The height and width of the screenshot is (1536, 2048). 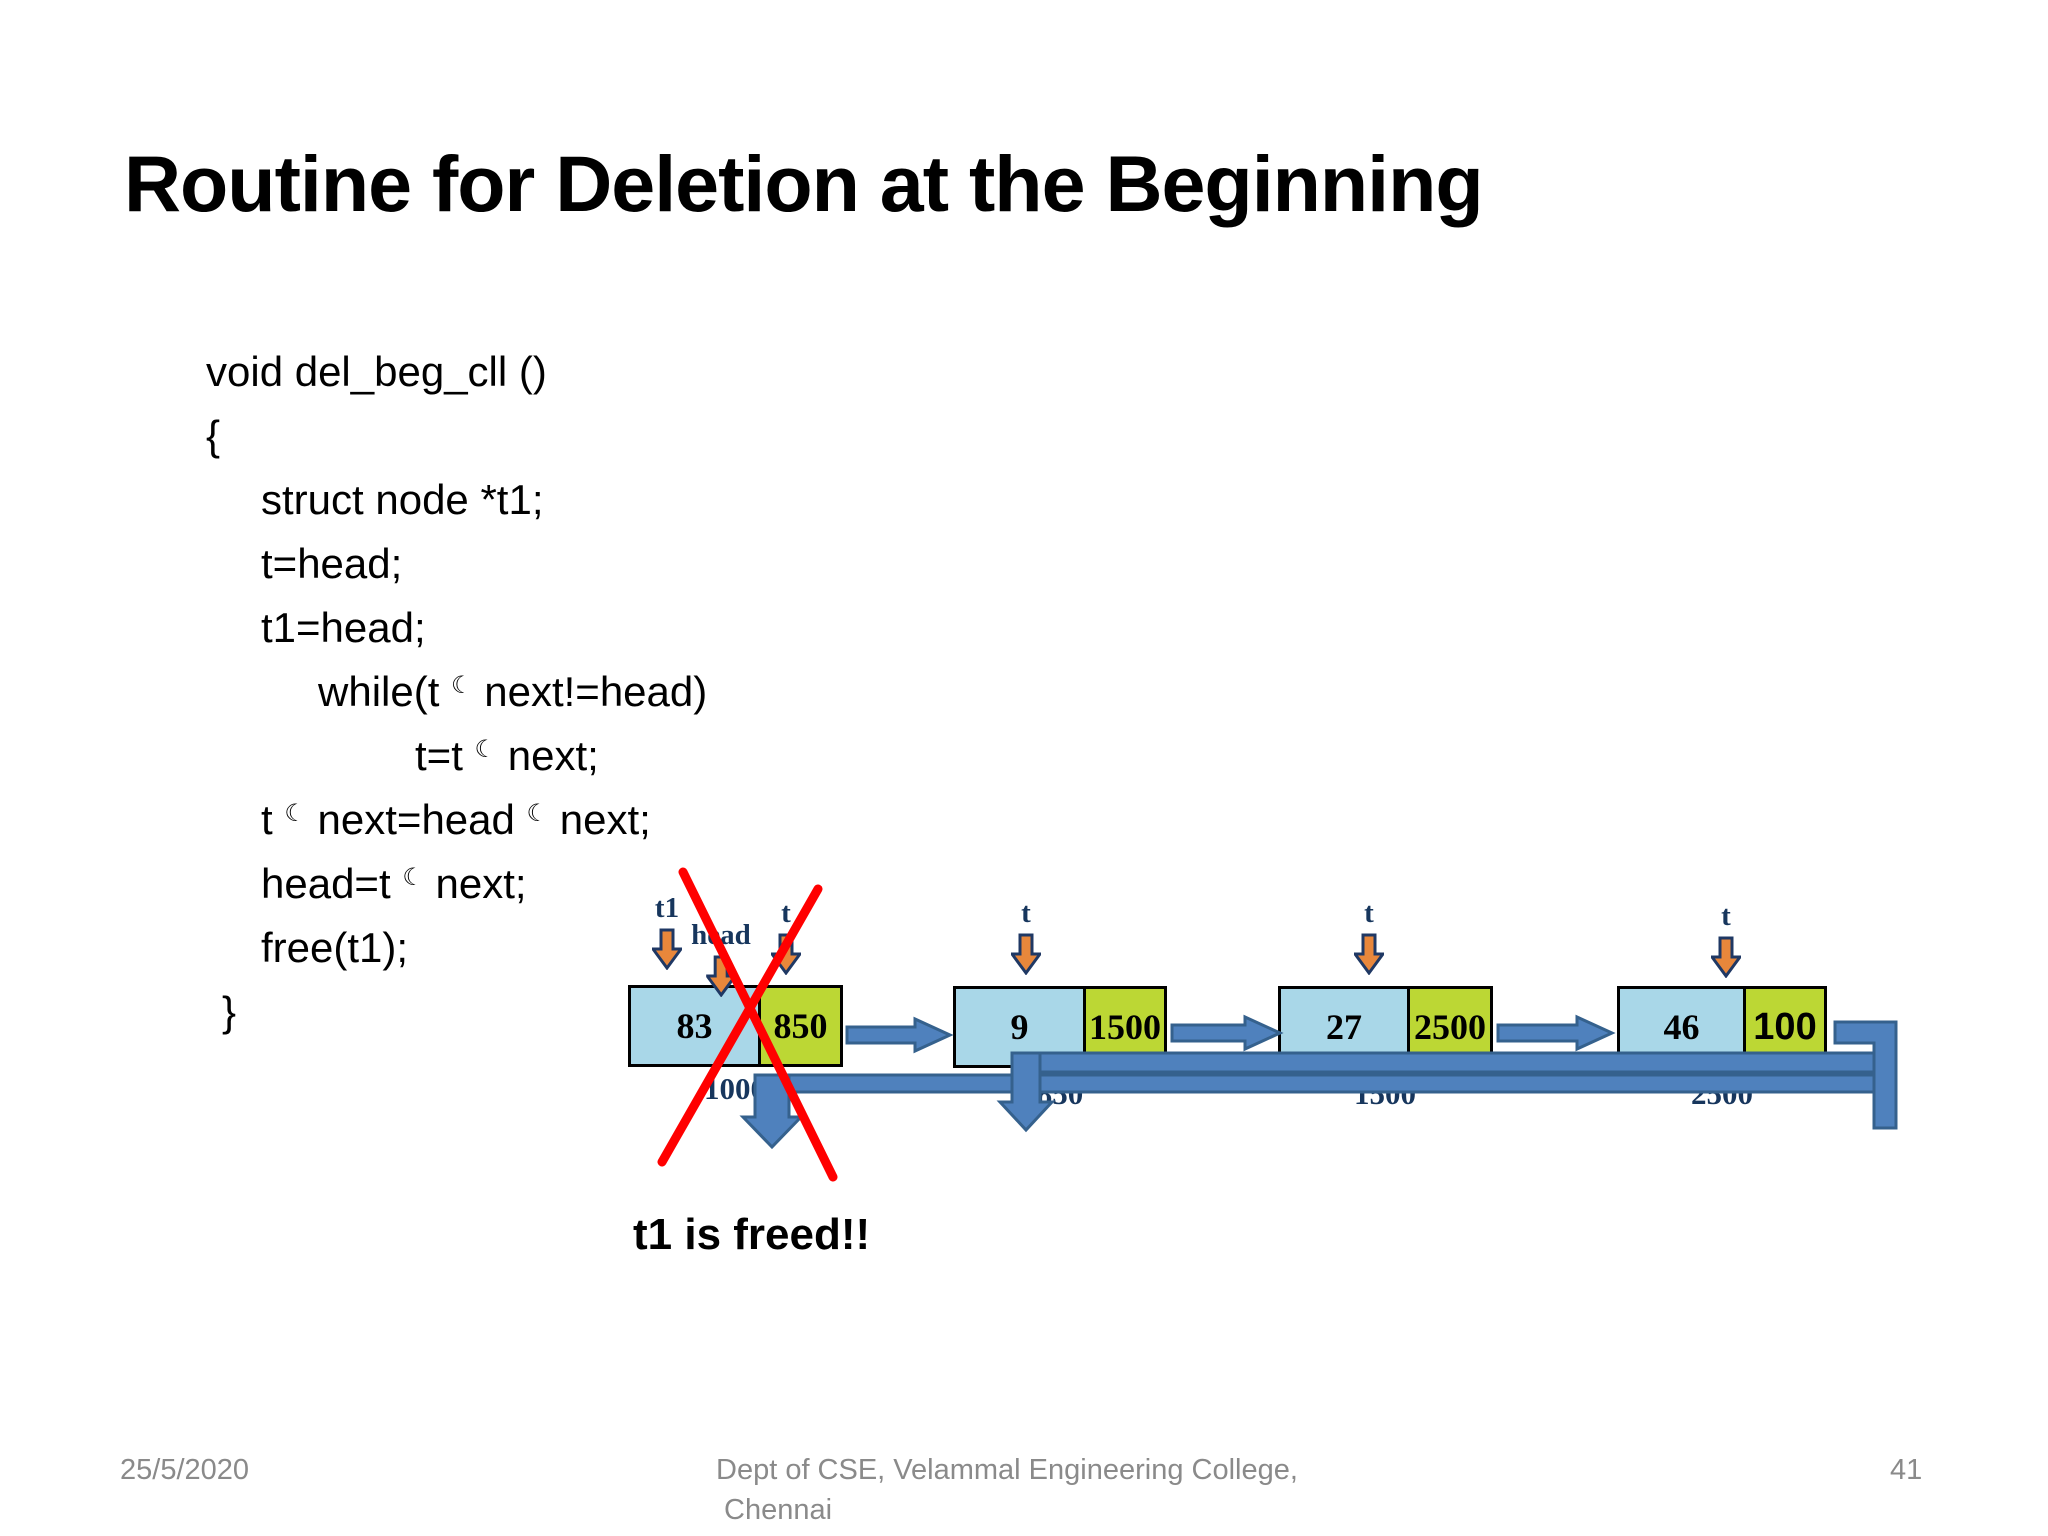 I want to click on code-line: free(t1);, so click(x=335, y=947).